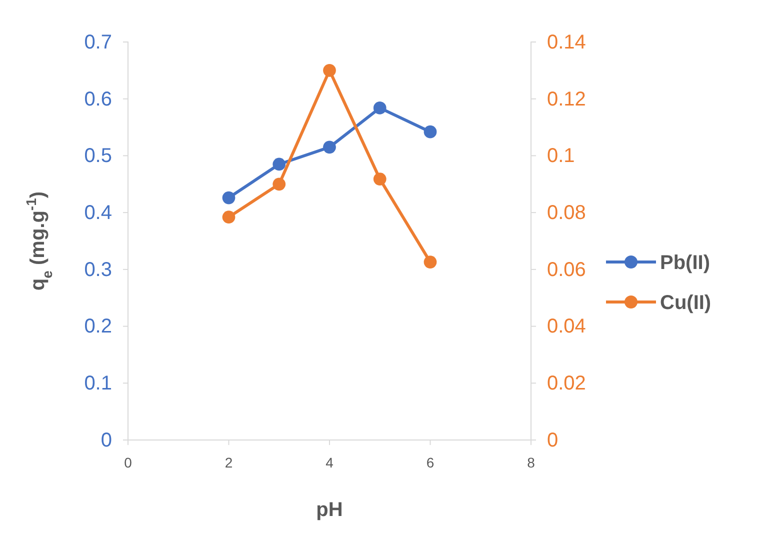 This screenshot has height=548, width=772. What do you see at coordinates (552, 440) in the screenshot?
I see `y2-tick-label: 0` at bounding box center [552, 440].